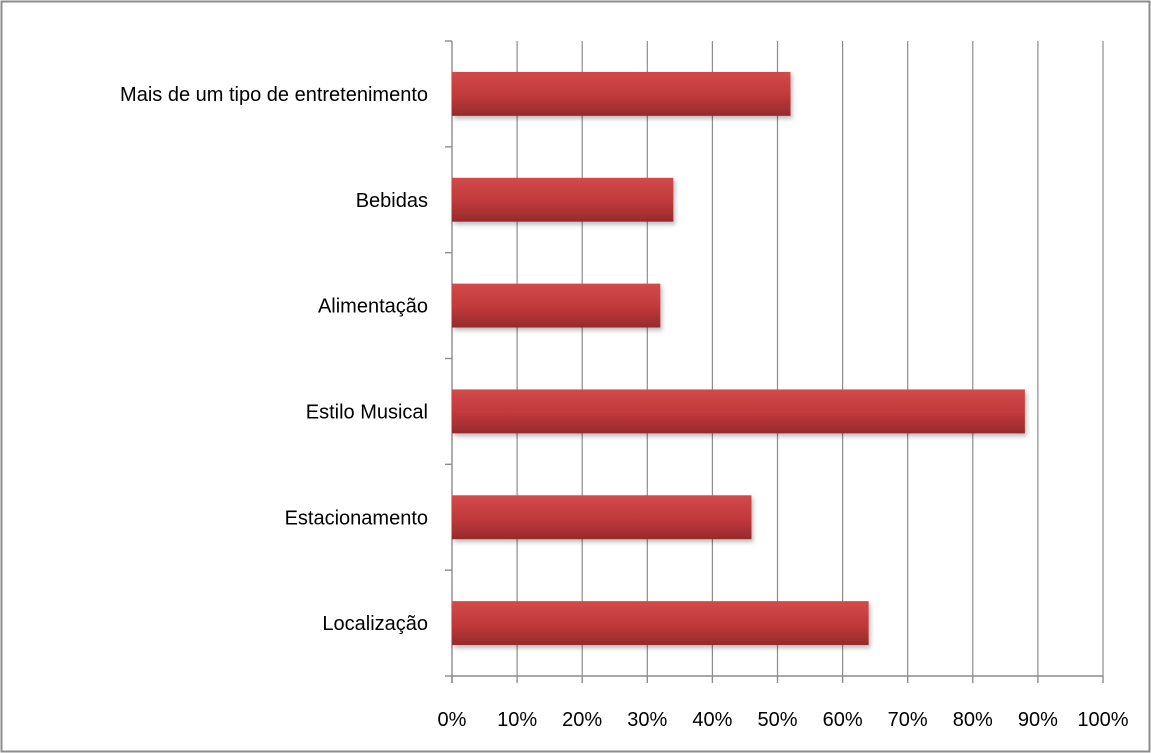  Describe the element at coordinates (452, 720) in the screenshot. I see `x-tick-label-0: 0%` at that location.